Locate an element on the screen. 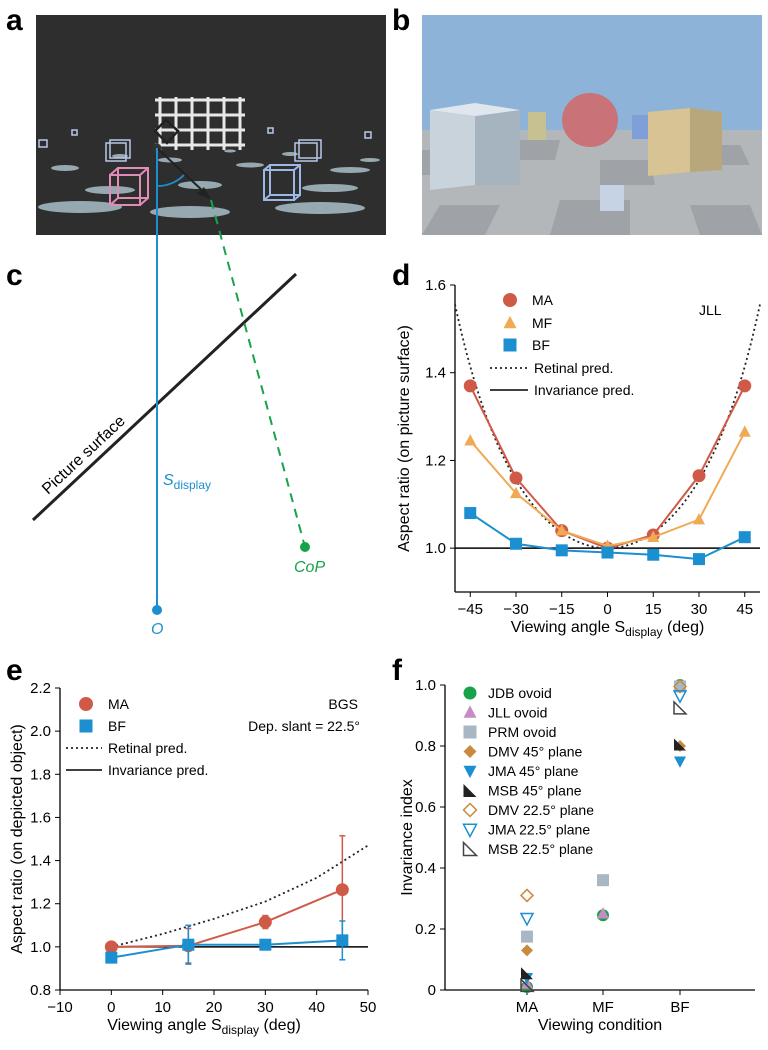  chart-d-ytick-label: 1.6 is located at coordinates (435, 285).